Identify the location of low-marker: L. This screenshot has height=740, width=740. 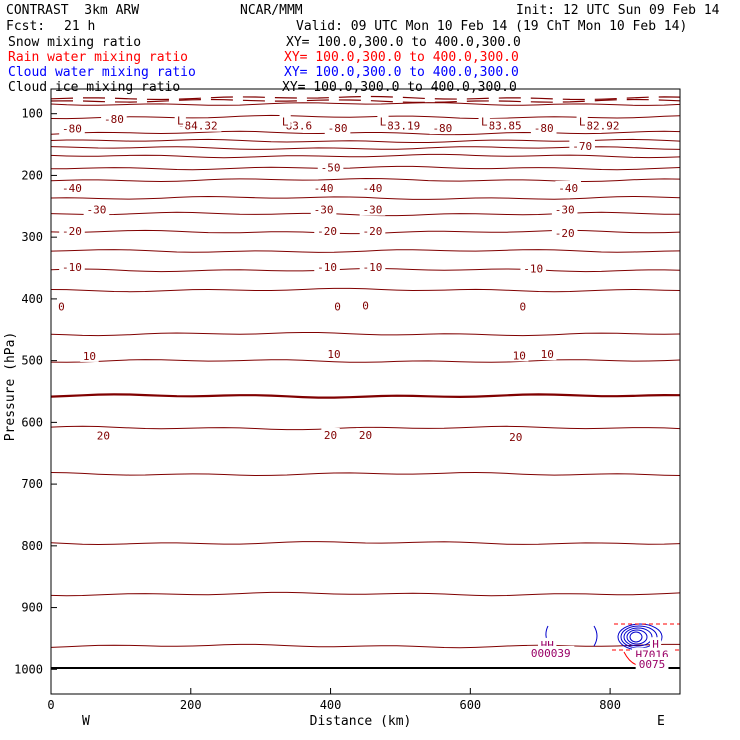
(383, 121).